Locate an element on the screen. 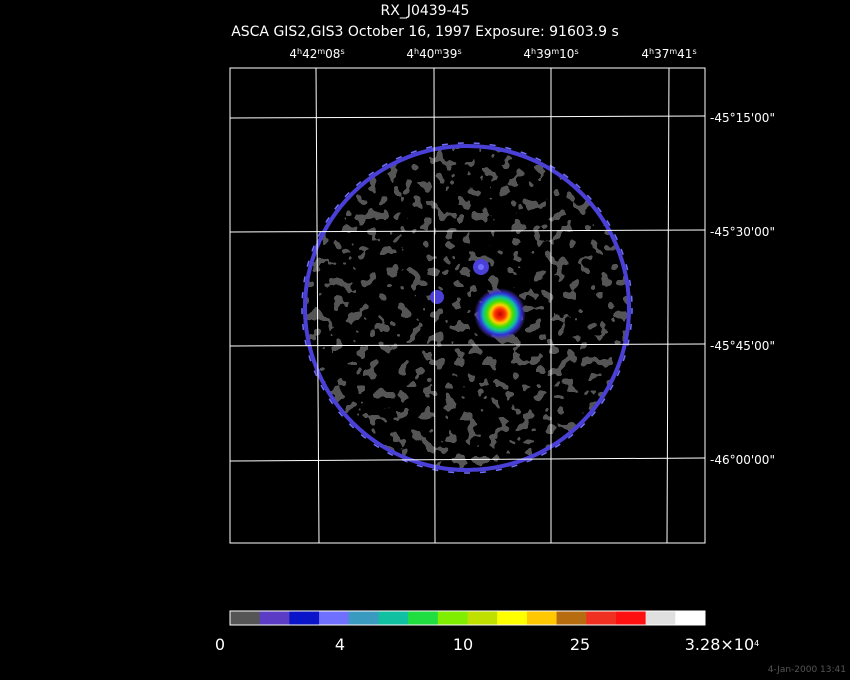  ra-label: 4h39m10s is located at coordinates (550, 54).